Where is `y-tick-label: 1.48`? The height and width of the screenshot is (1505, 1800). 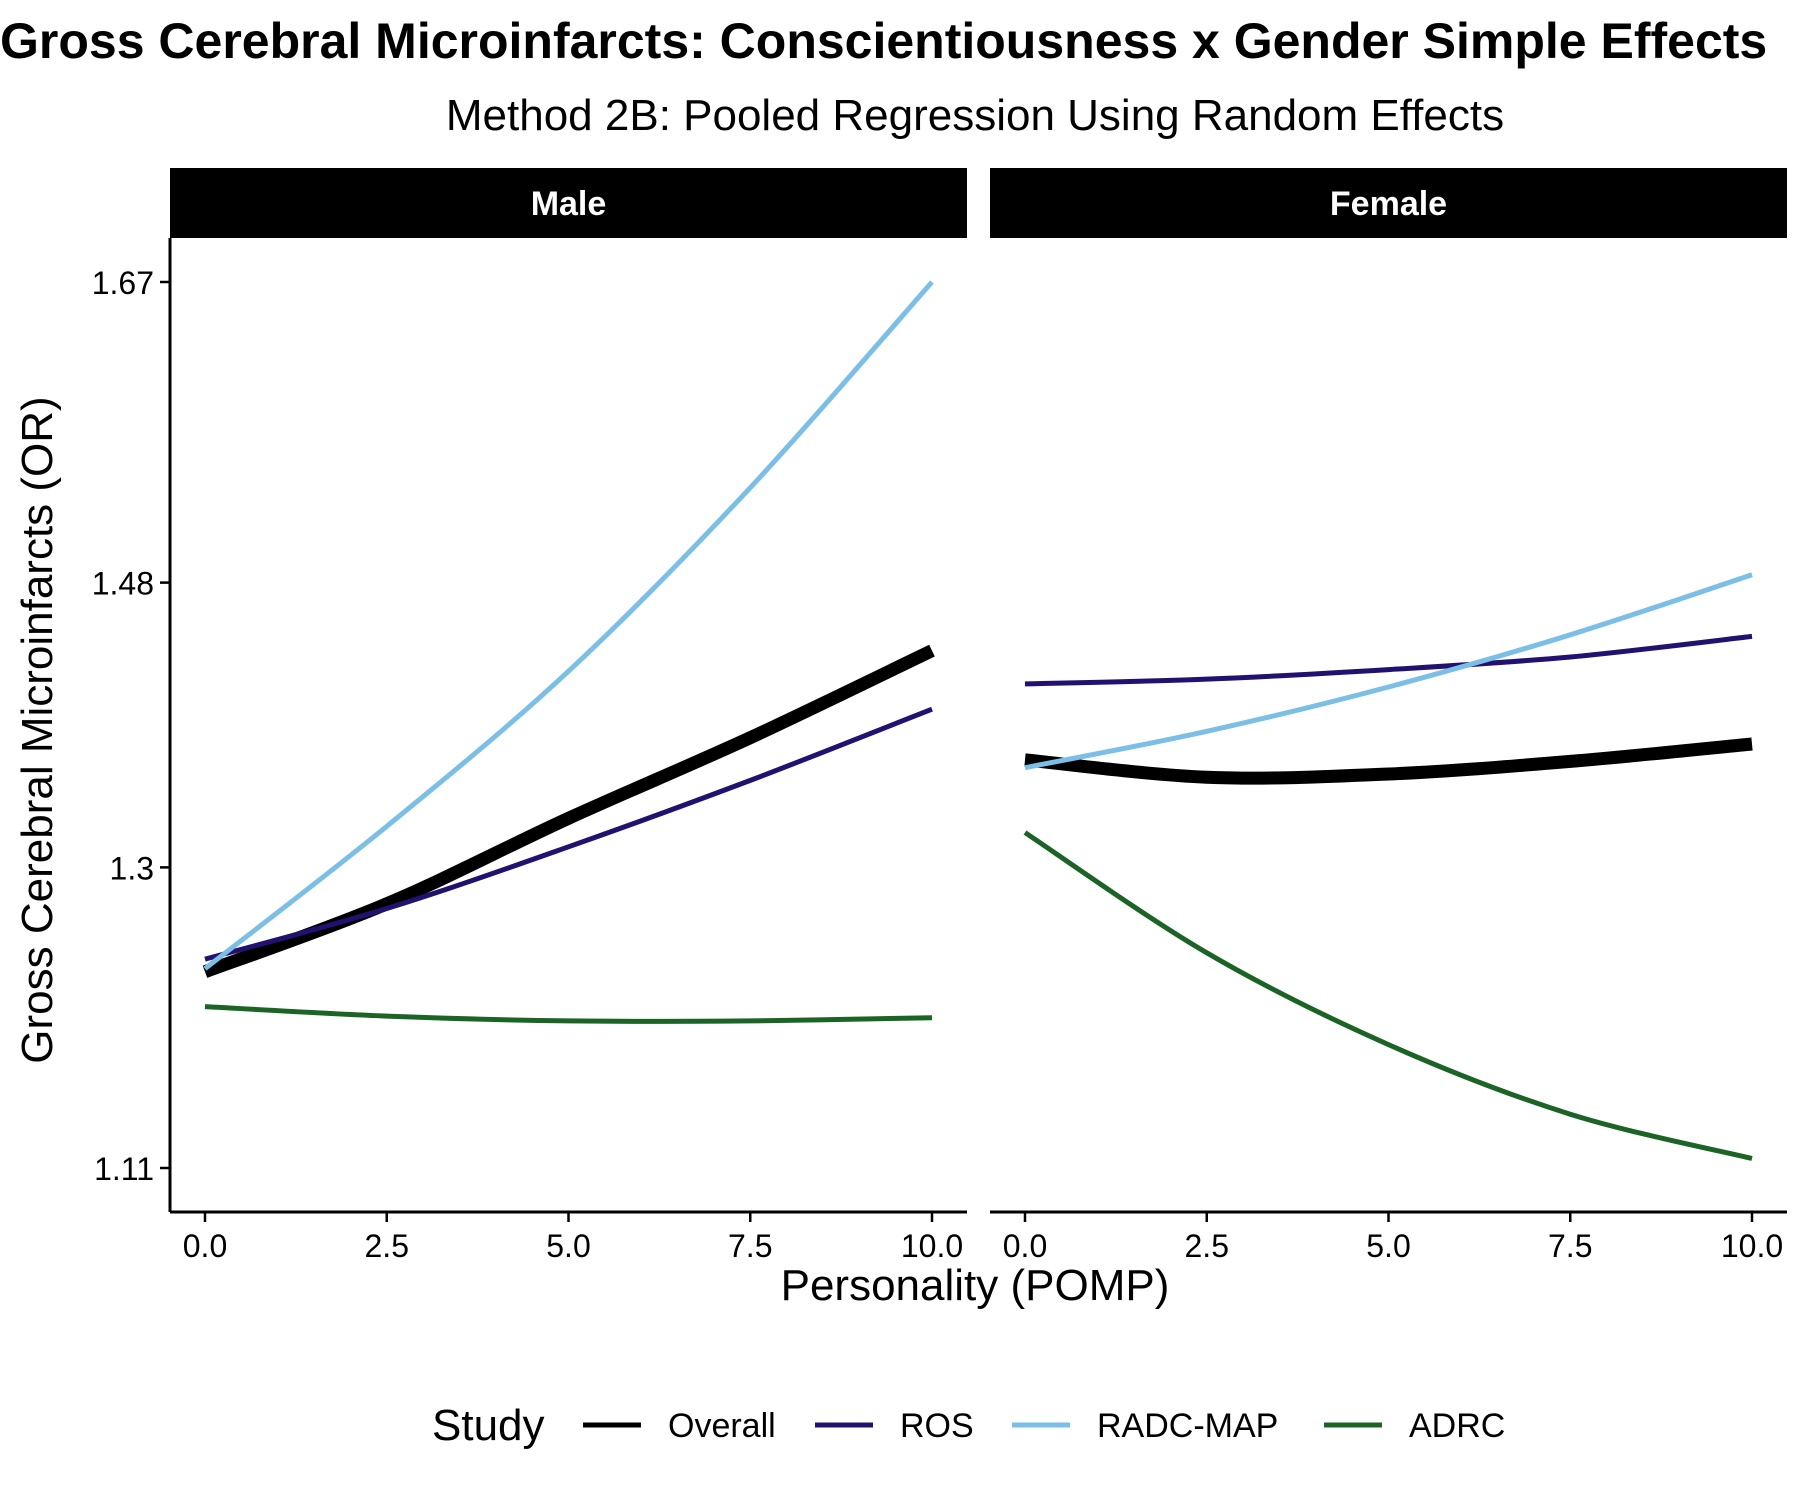
y-tick-label: 1.48 is located at coordinates (123, 584).